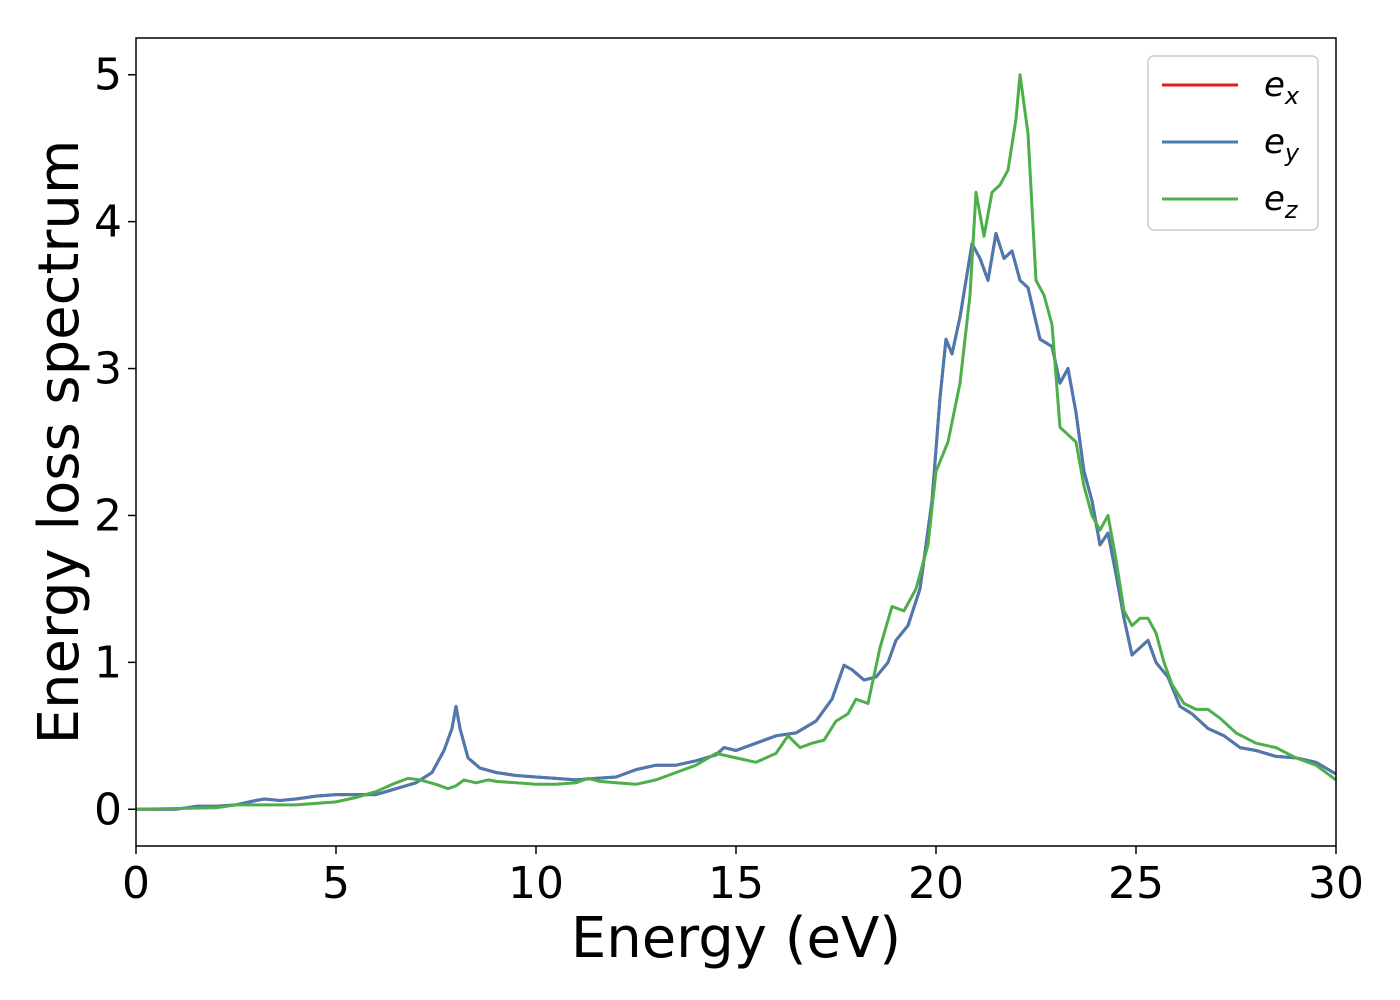 The width and height of the screenshot is (1400, 1000). I want to click on legend-label-ex: ex, so click(1282, 87).